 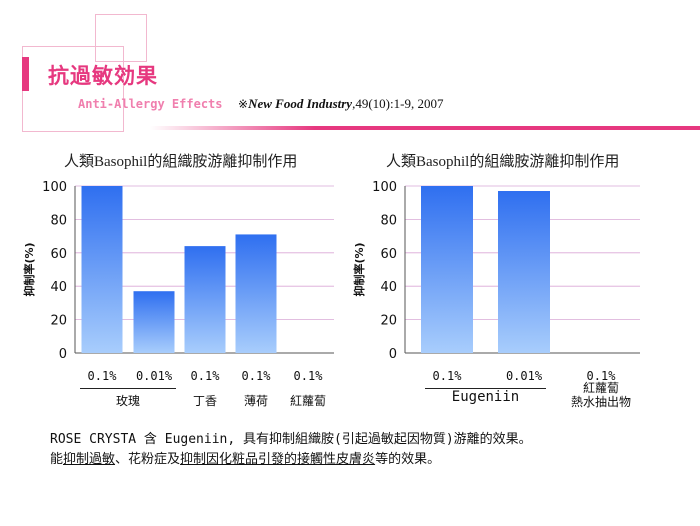 I want to click on desc-underline-allergy: 抑制過敏, so click(x=89, y=459).